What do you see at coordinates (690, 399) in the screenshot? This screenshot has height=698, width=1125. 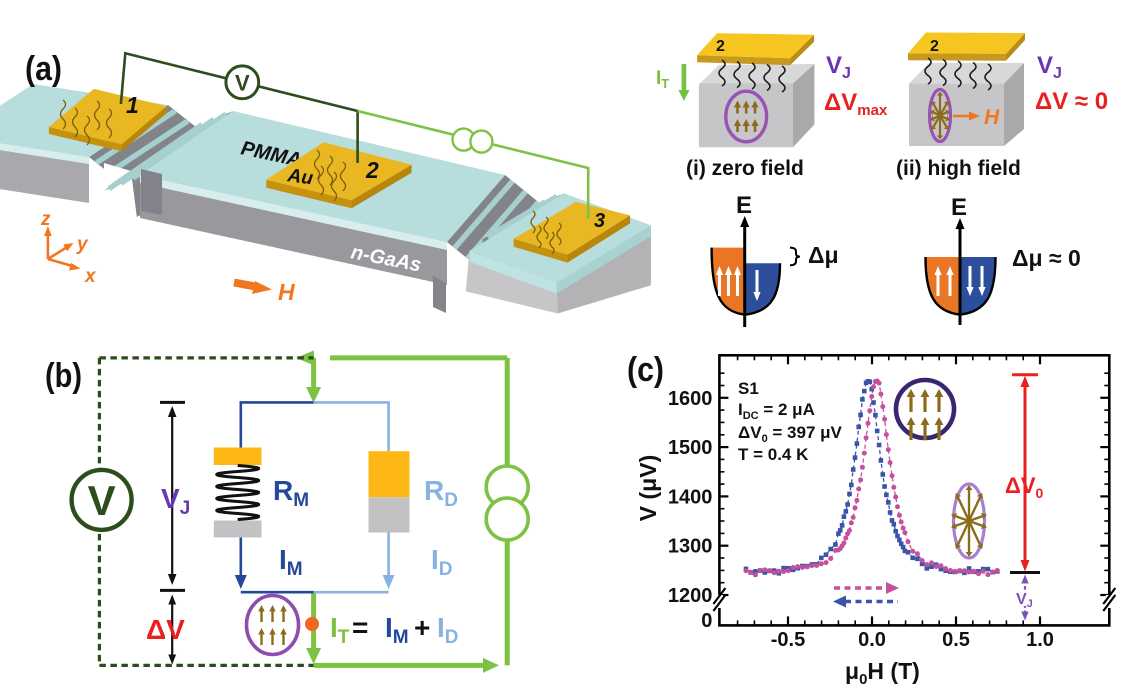 I see `svg-text: 1600` at bounding box center [690, 399].